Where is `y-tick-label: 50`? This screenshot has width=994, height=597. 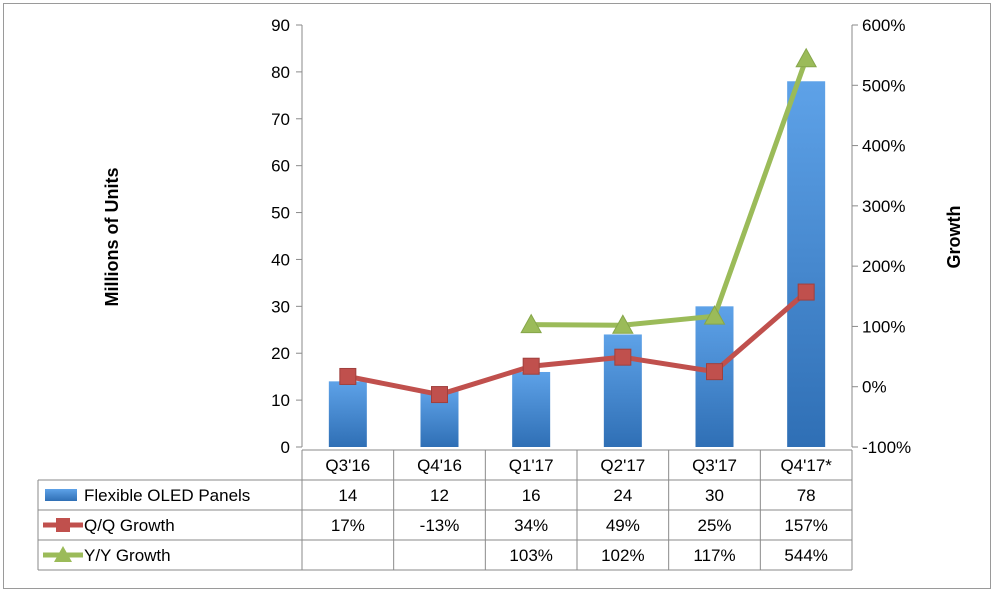
y-tick-label: 50 is located at coordinates (280, 213).